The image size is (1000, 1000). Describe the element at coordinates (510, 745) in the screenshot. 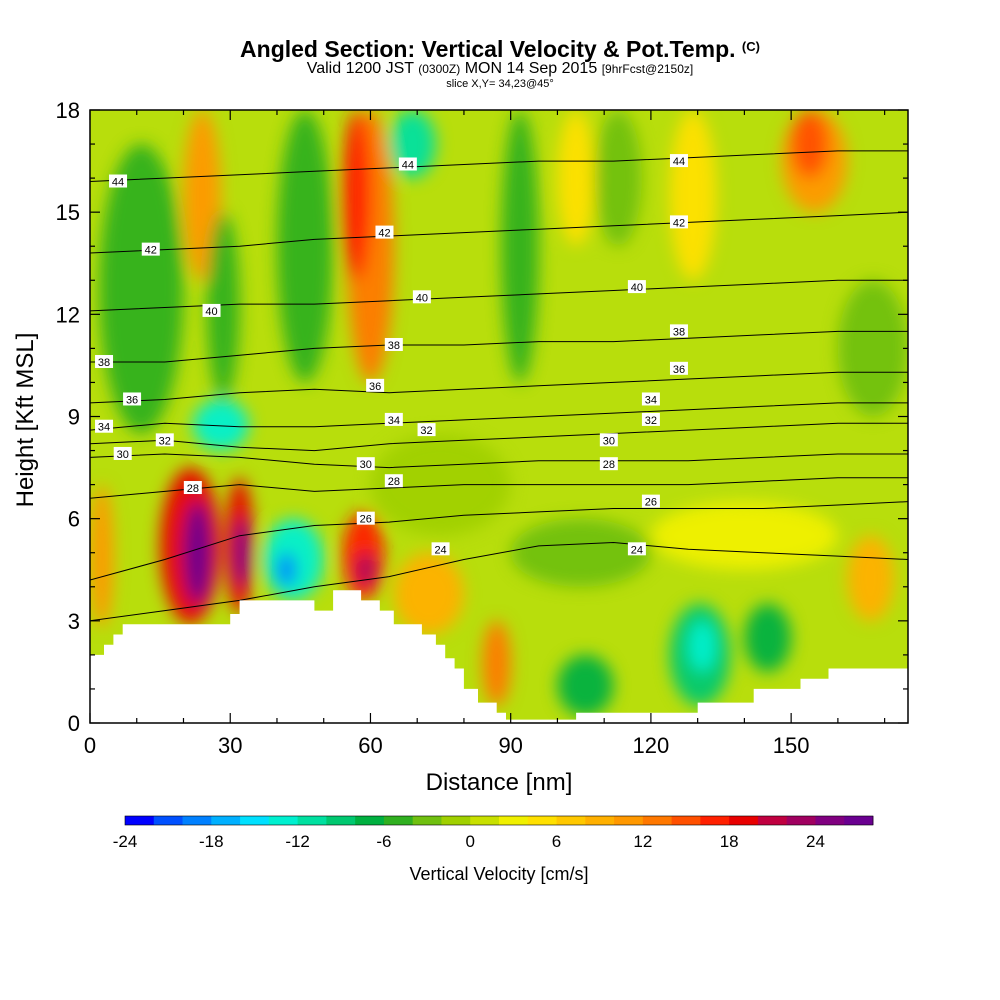

I see `x-tick-label: 90` at that location.